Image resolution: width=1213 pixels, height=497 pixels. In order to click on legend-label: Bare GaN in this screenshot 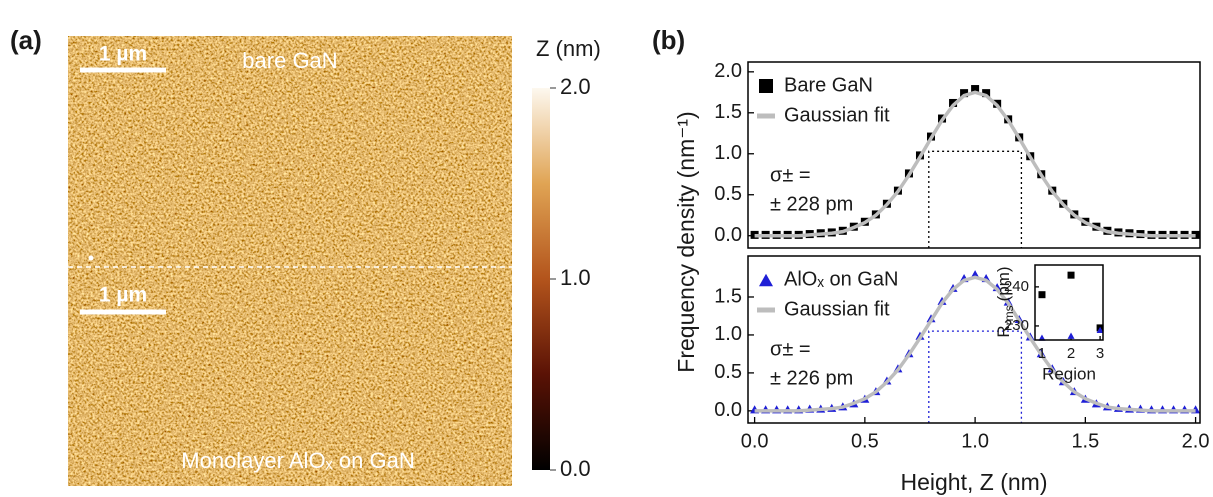, I will do `click(828, 85)`.